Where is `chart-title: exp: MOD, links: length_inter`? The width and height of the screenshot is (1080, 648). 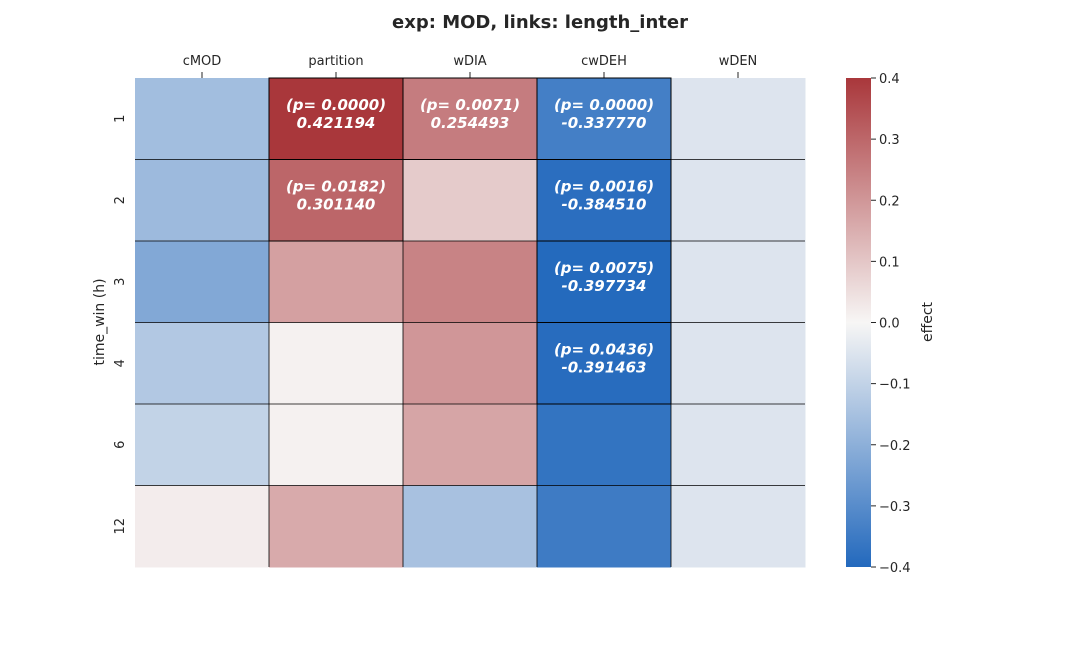 chart-title: exp: MOD, links: length_inter is located at coordinates (540, 22).